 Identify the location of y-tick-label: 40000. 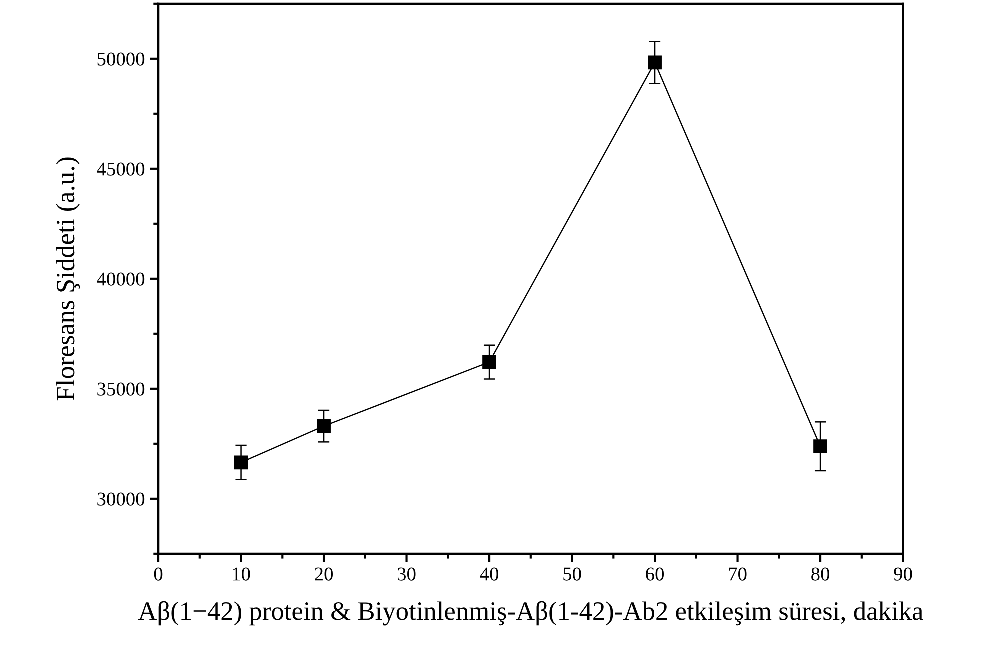
(121, 279).